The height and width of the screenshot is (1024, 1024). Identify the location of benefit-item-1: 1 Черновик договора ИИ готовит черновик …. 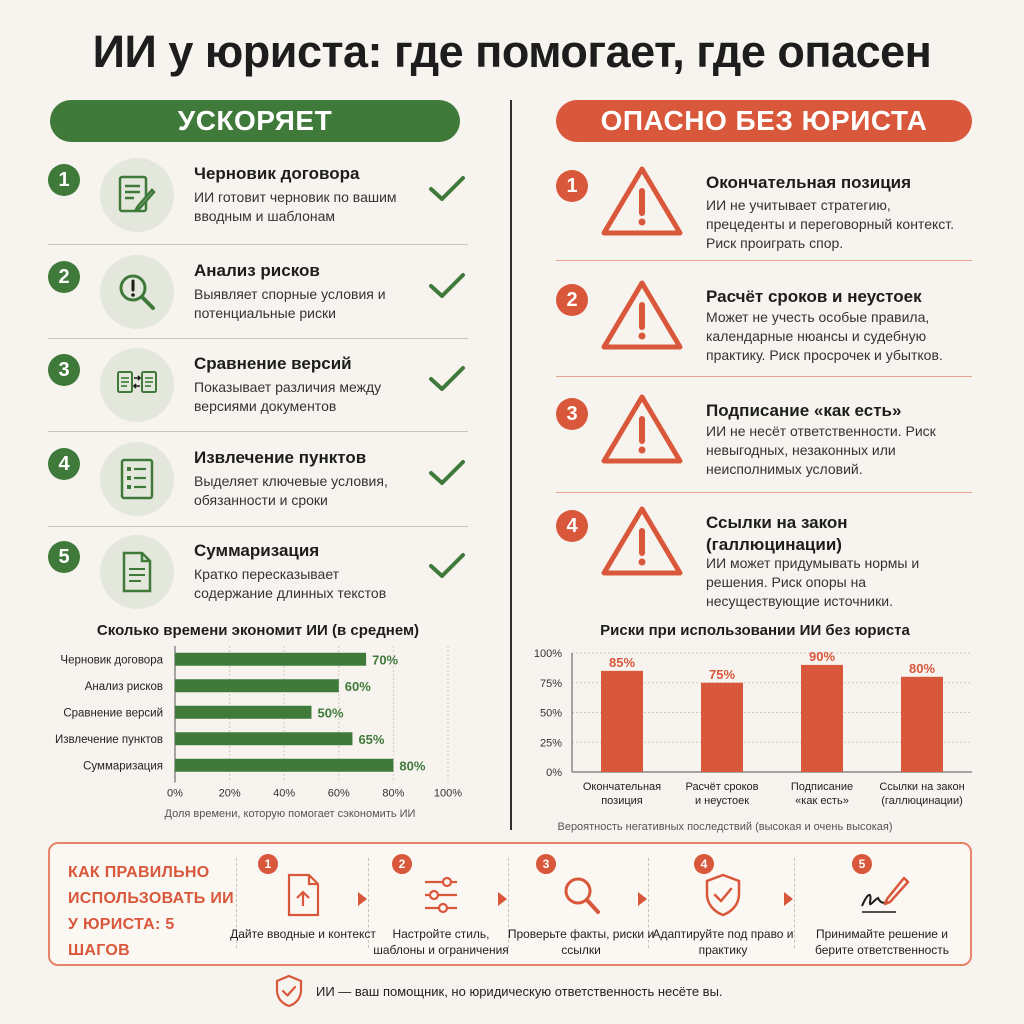
(258, 202).